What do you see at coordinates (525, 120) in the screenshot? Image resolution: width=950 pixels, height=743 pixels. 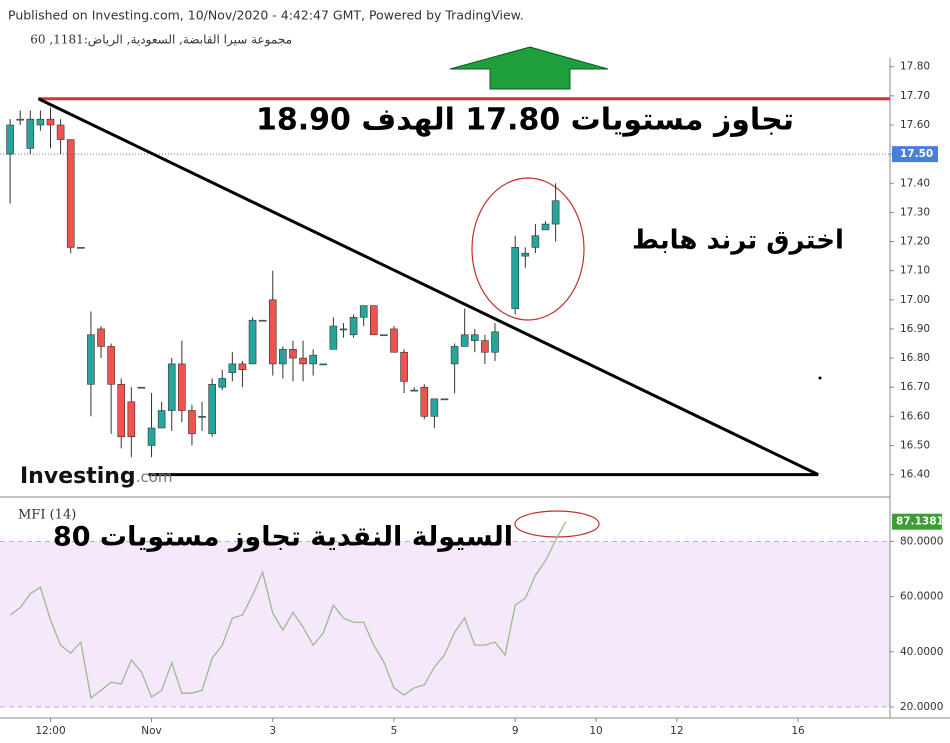 I see `annotation: تجاوز مستويات 17.80 الهدف 18.90` at bounding box center [525, 120].